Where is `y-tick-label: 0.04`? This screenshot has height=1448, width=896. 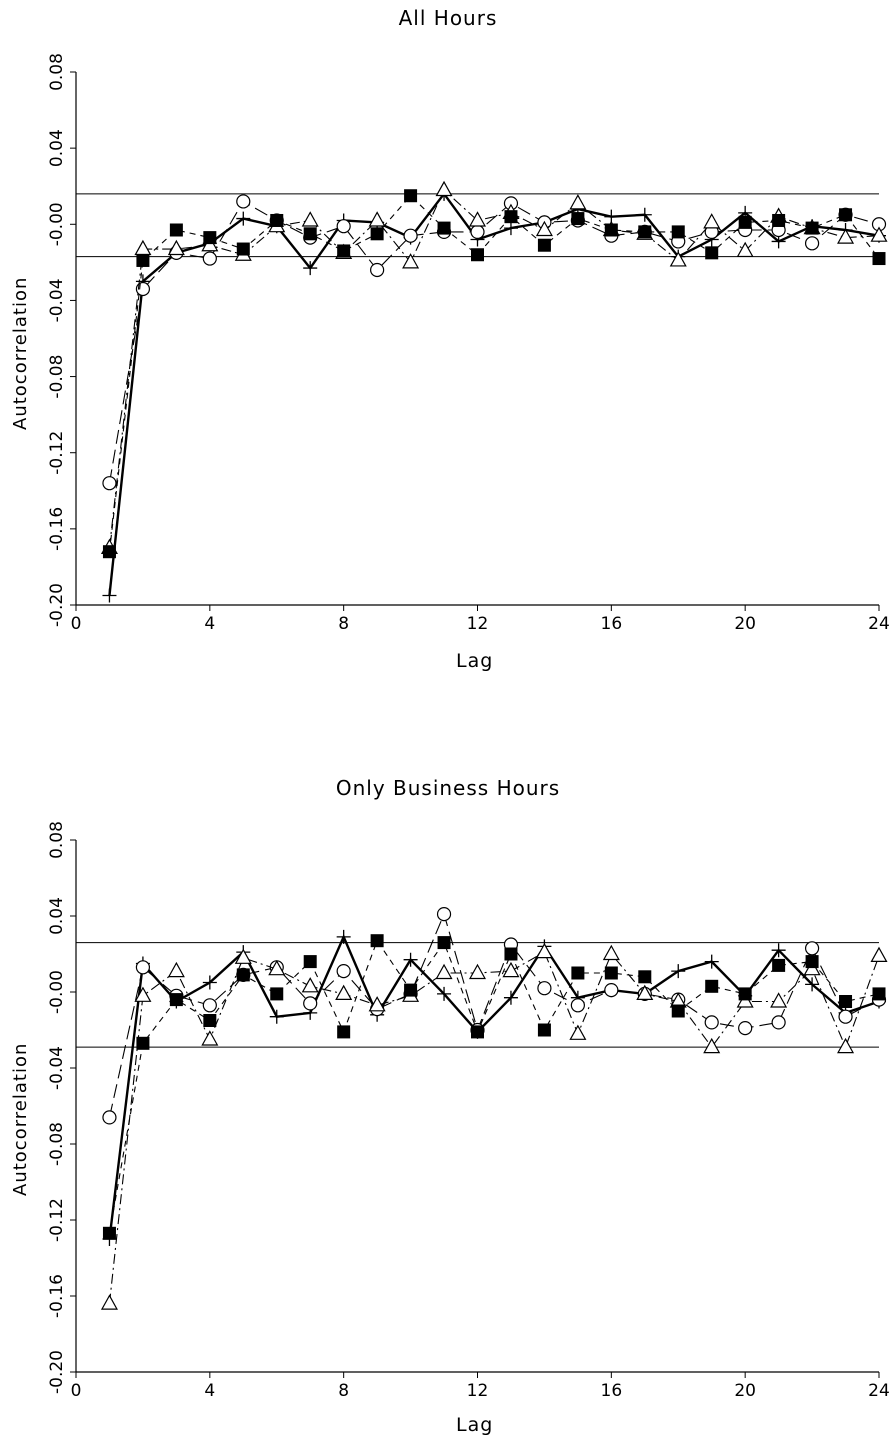
y-tick-label: 0.04 is located at coordinates (57, 148).